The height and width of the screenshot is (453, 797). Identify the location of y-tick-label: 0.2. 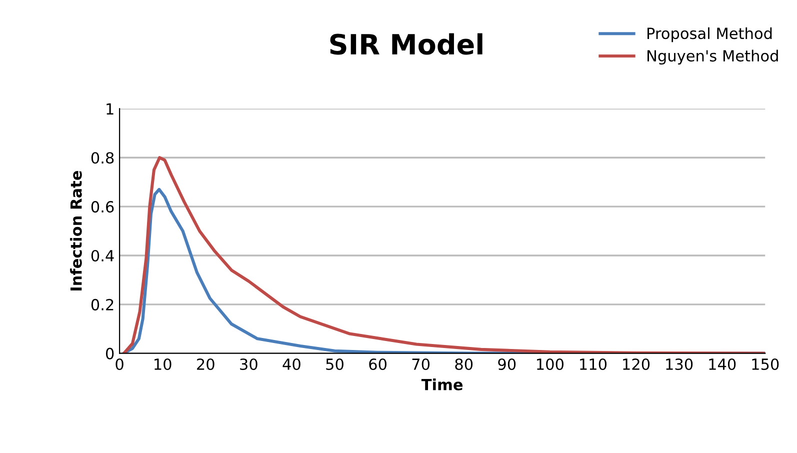
(102, 304).